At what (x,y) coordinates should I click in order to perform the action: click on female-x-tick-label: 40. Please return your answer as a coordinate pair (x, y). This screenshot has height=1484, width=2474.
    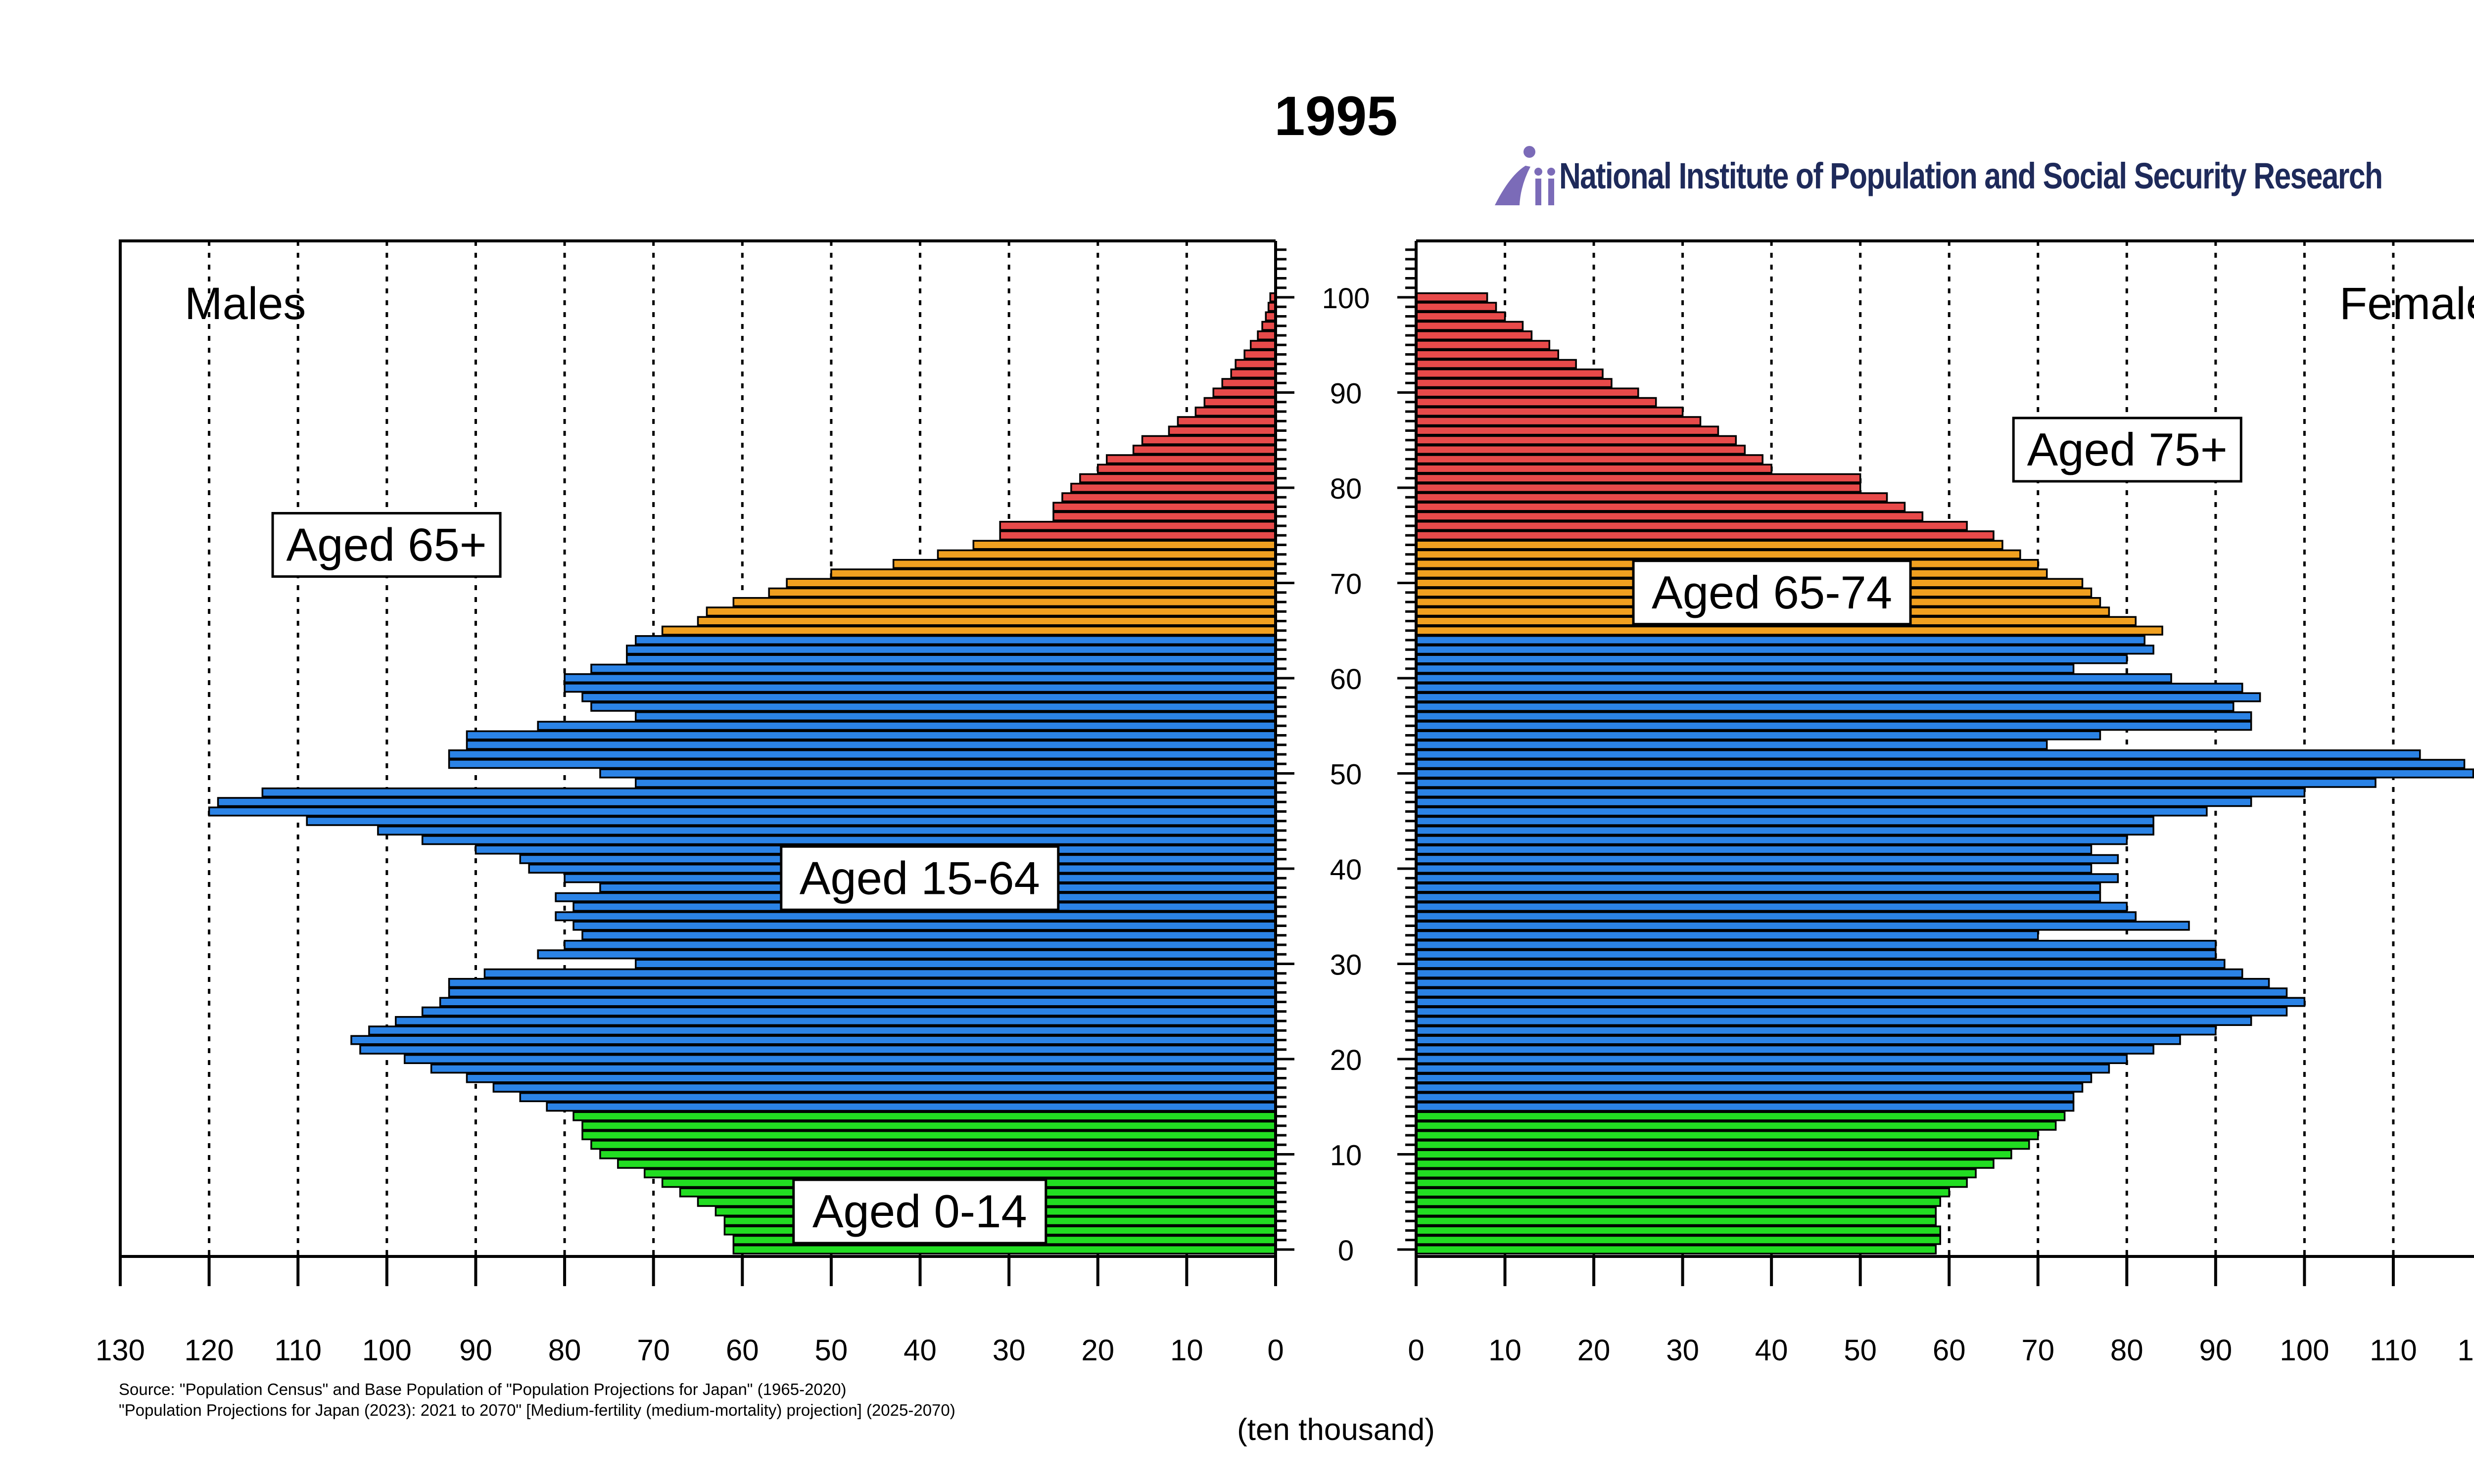
    Looking at the image, I should click on (1772, 1350).